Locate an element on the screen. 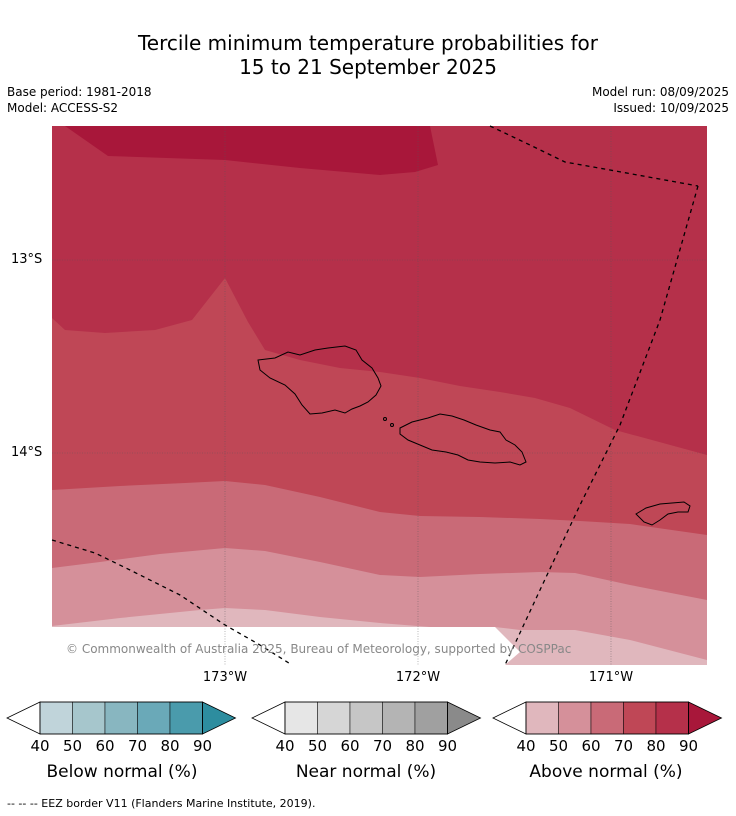 The height and width of the screenshot is (816, 736). below-colorbar-tick-label: 40 is located at coordinates (40, 746).